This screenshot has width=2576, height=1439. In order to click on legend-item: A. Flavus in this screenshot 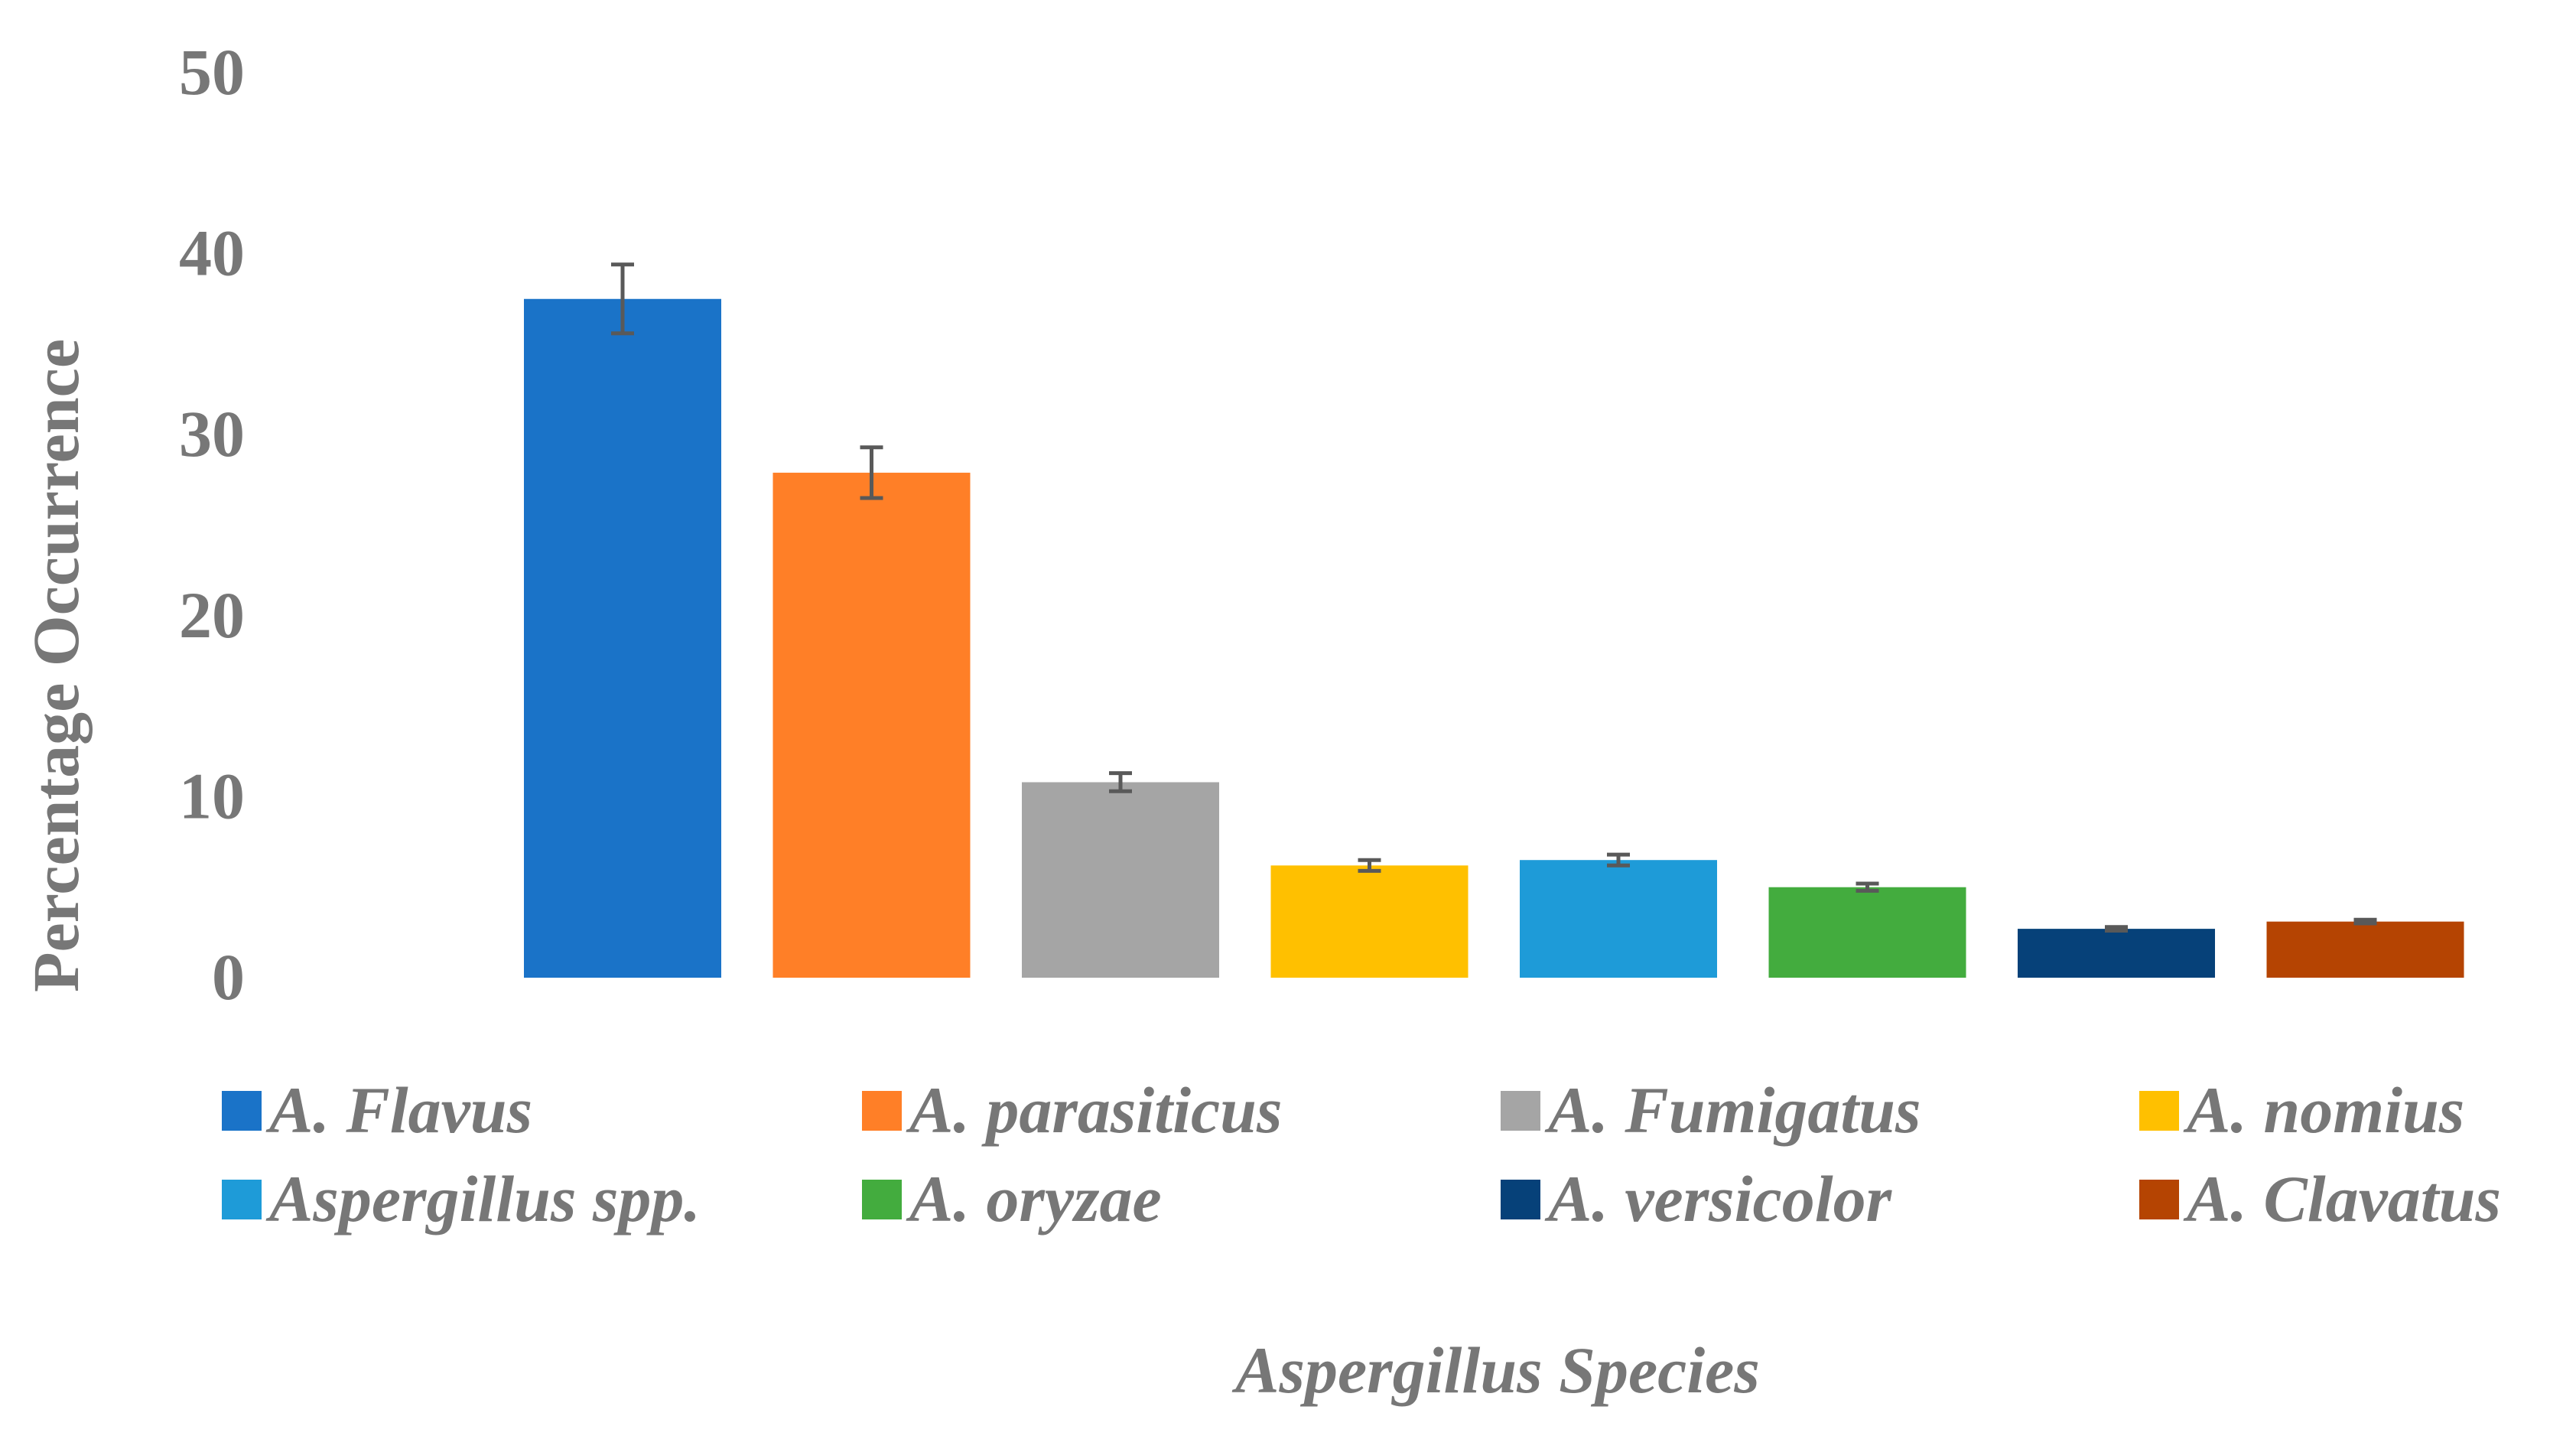, I will do `click(377, 1110)`.